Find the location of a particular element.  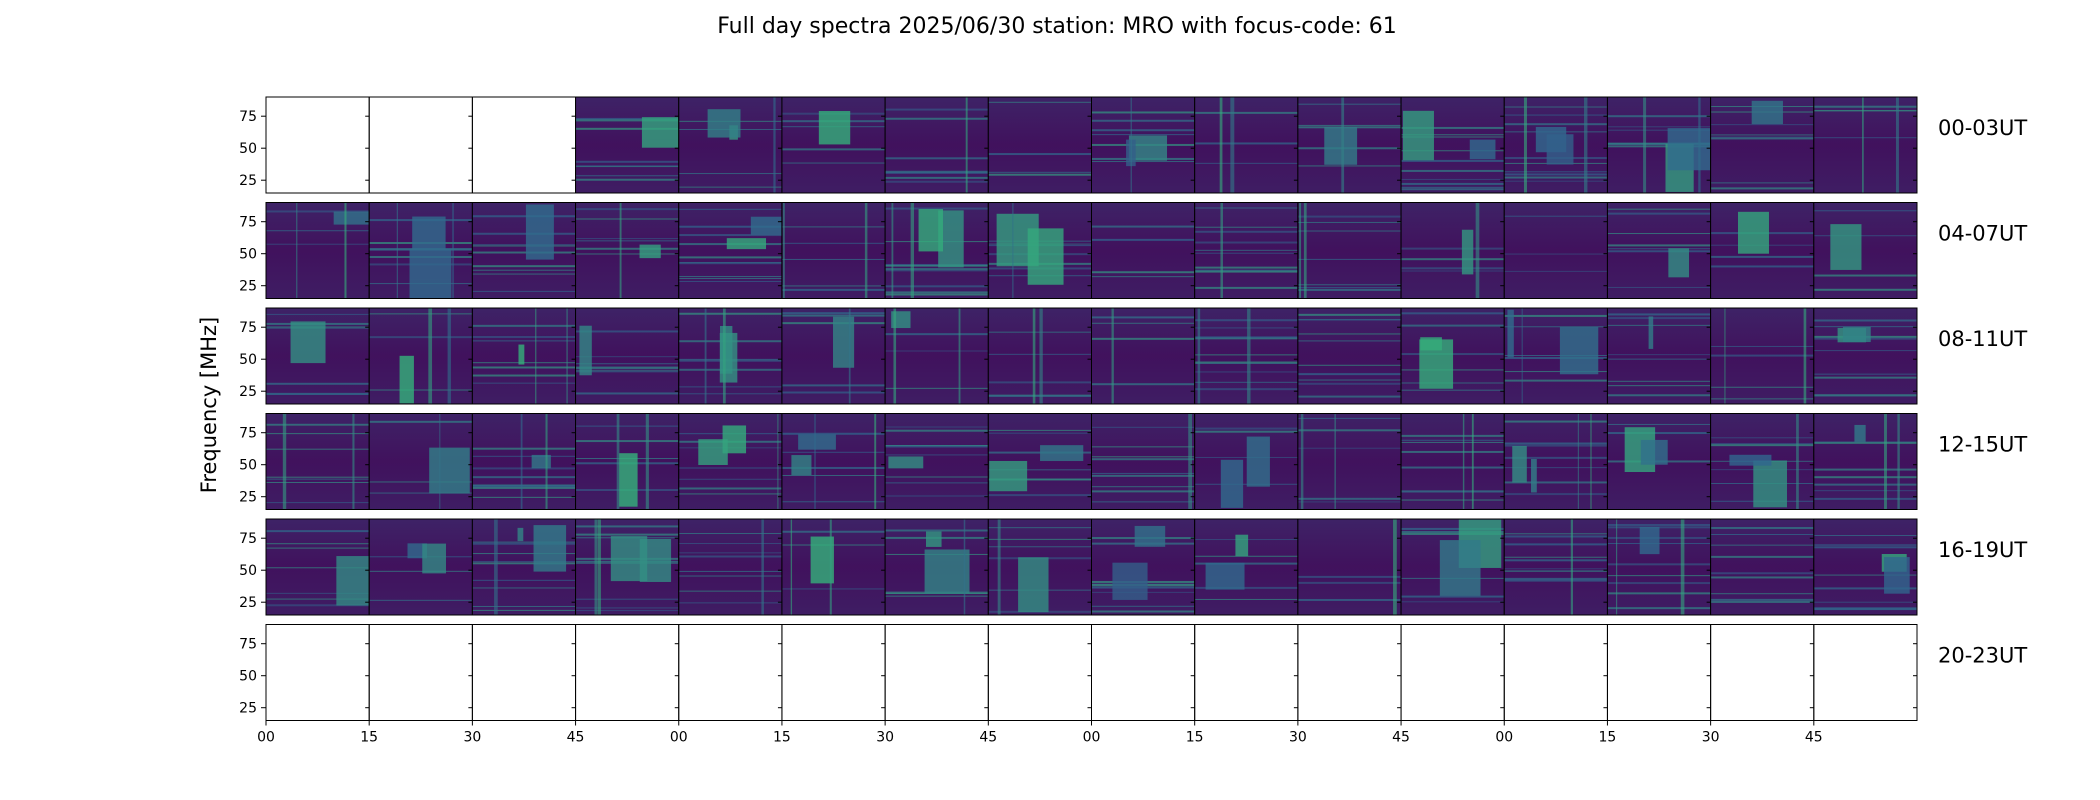

spectra-row: 75 50 25 20-23UT is located at coordinates (1133, 672).